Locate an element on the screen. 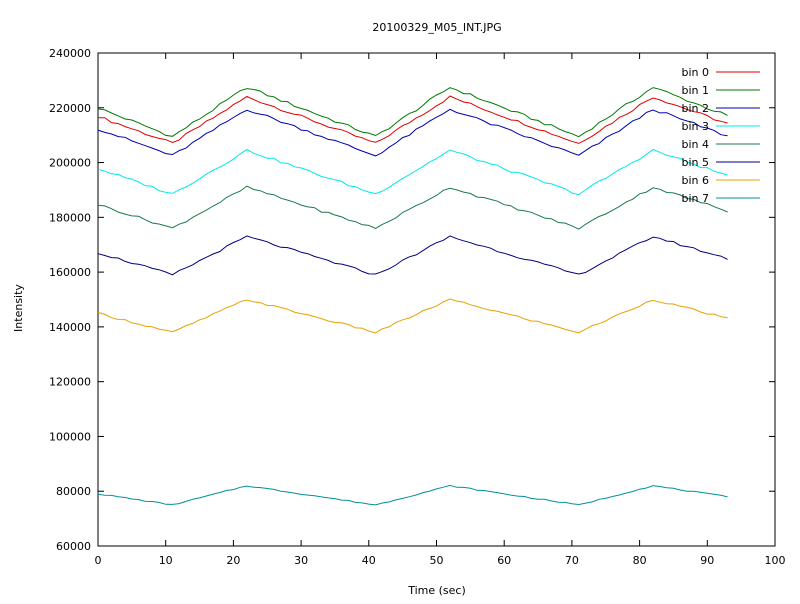  legend-label: bin 5 is located at coordinates (695, 162).